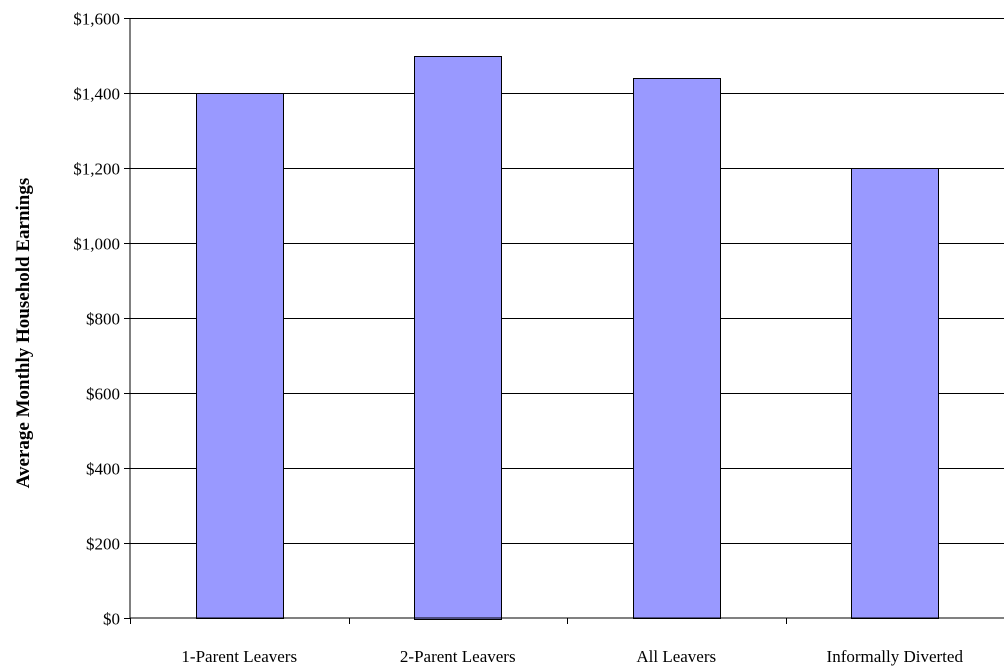 The image size is (1004, 666). What do you see at coordinates (676, 656) in the screenshot?
I see `x-tick-label: All Leavers` at bounding box center [676, 656].